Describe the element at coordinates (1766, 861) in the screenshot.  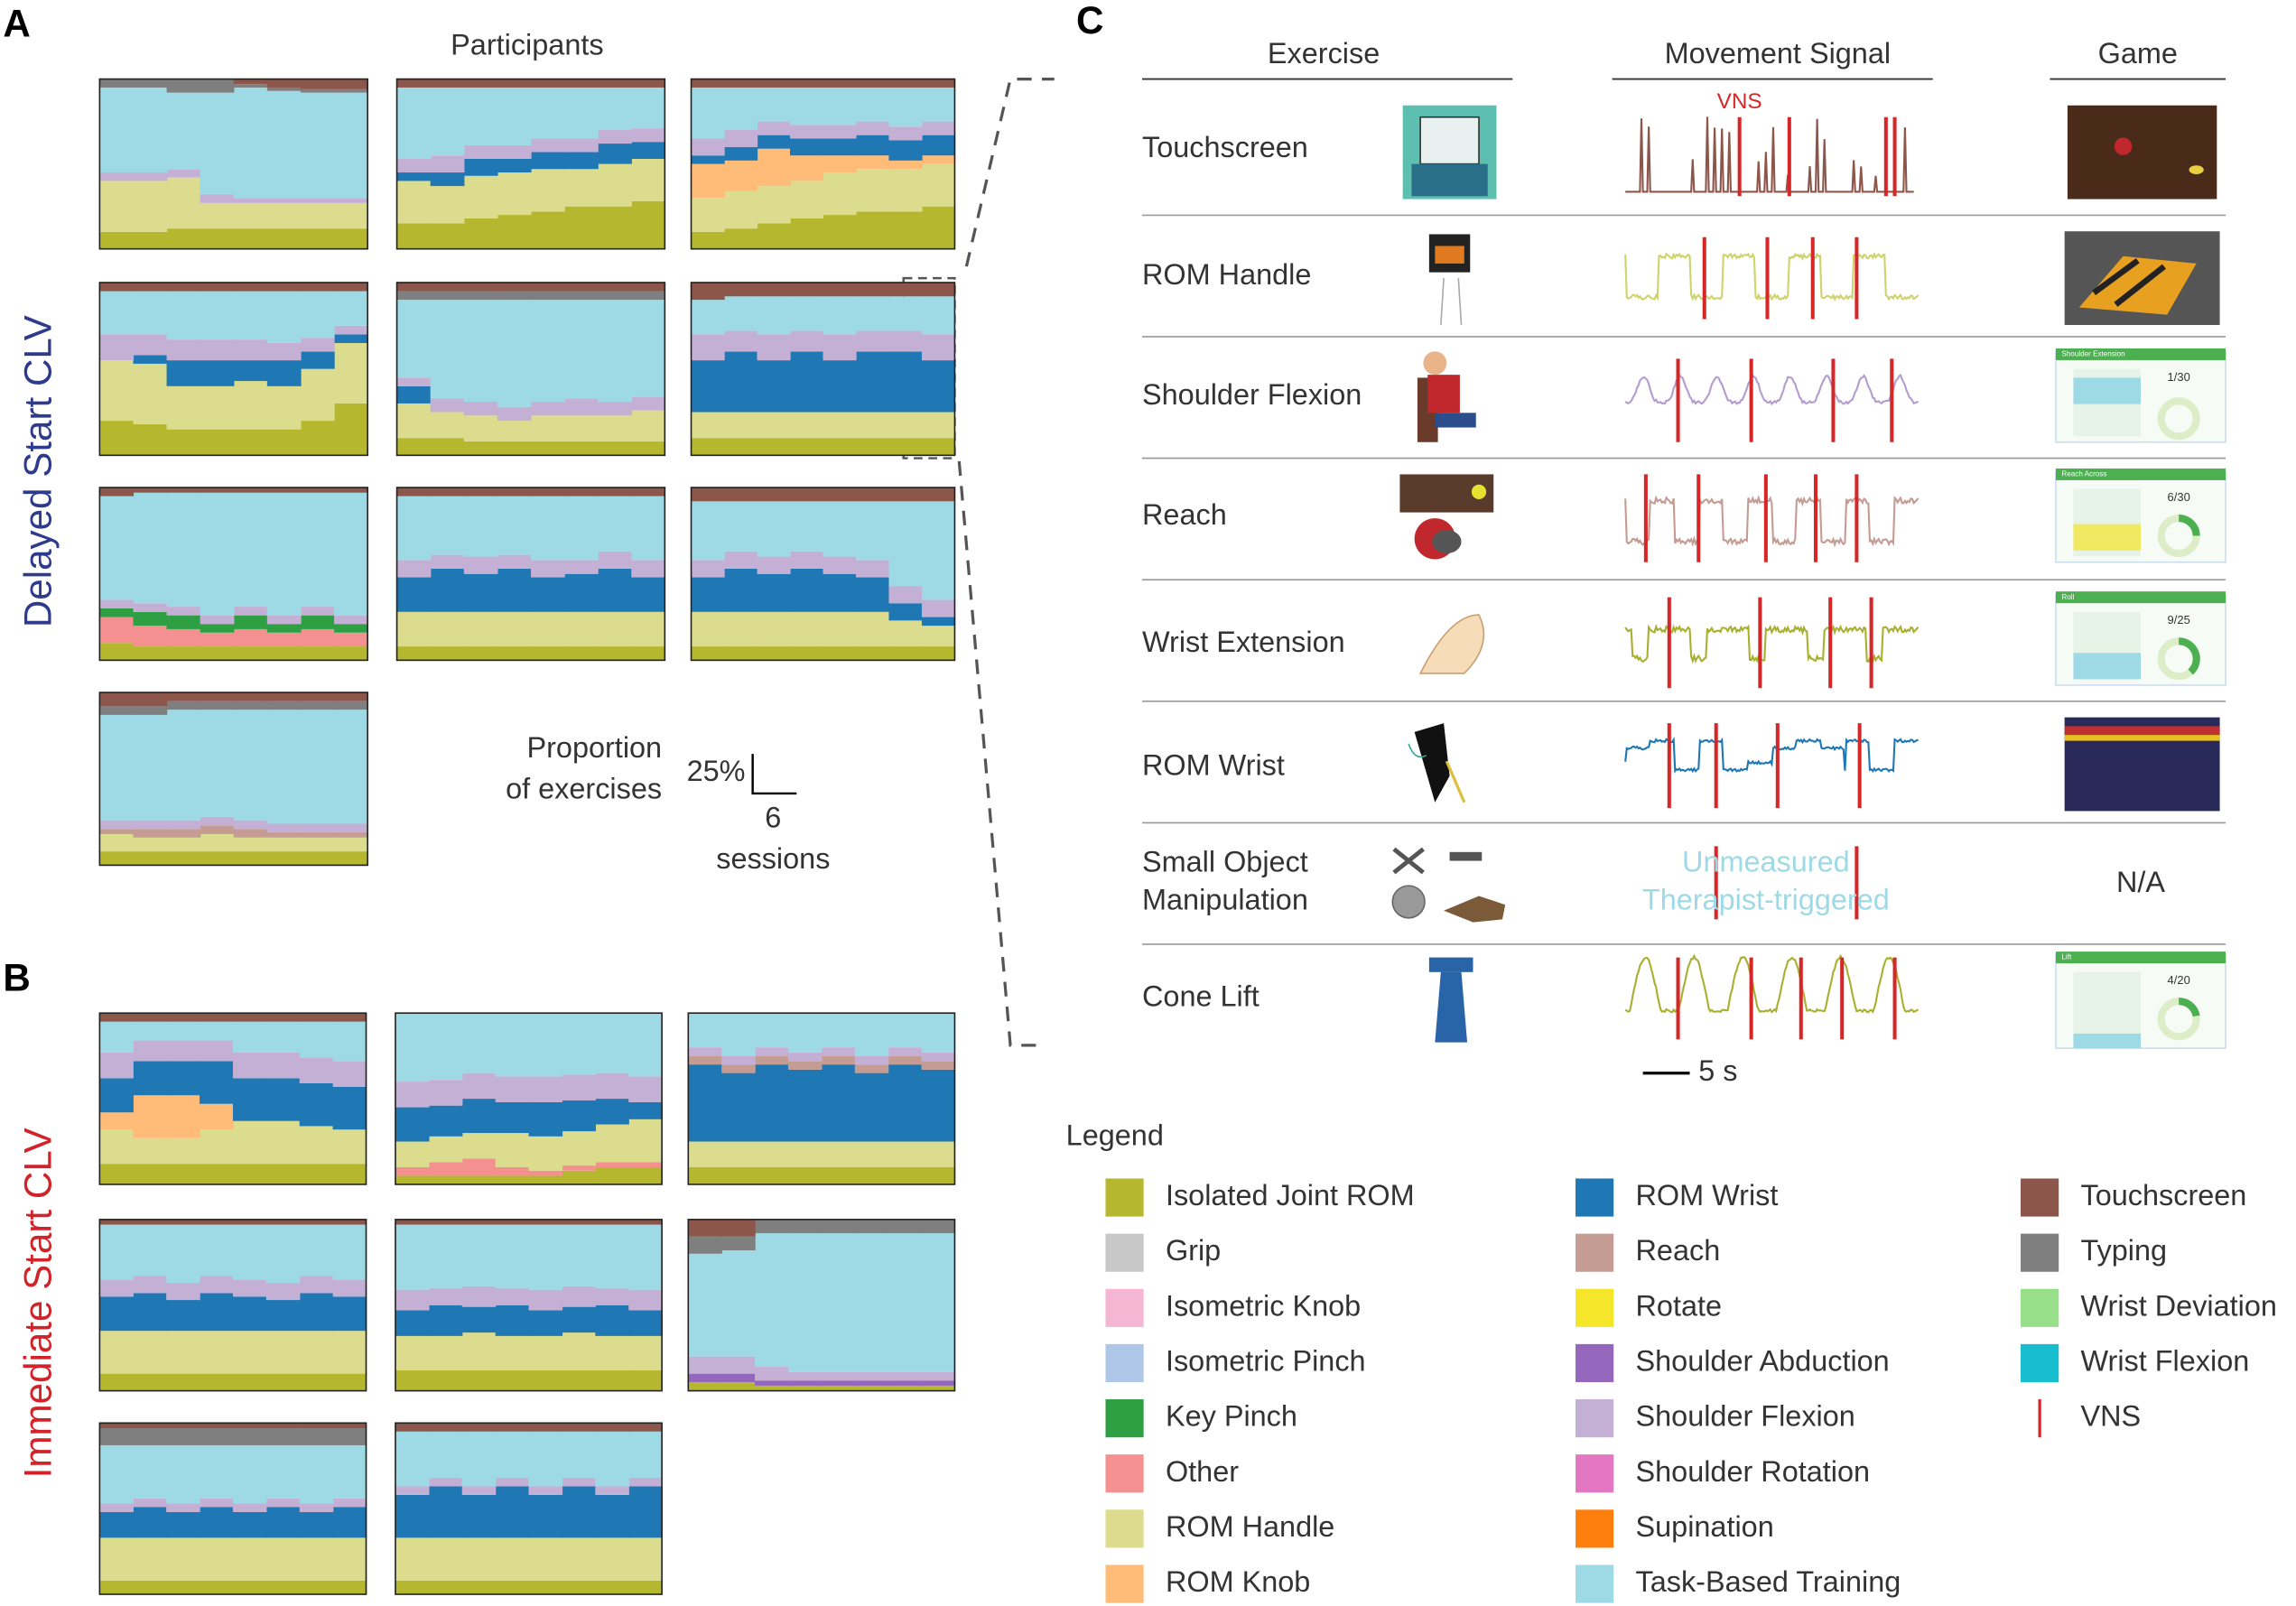
I see `unmeasured-label: Unmeasured` at that location.